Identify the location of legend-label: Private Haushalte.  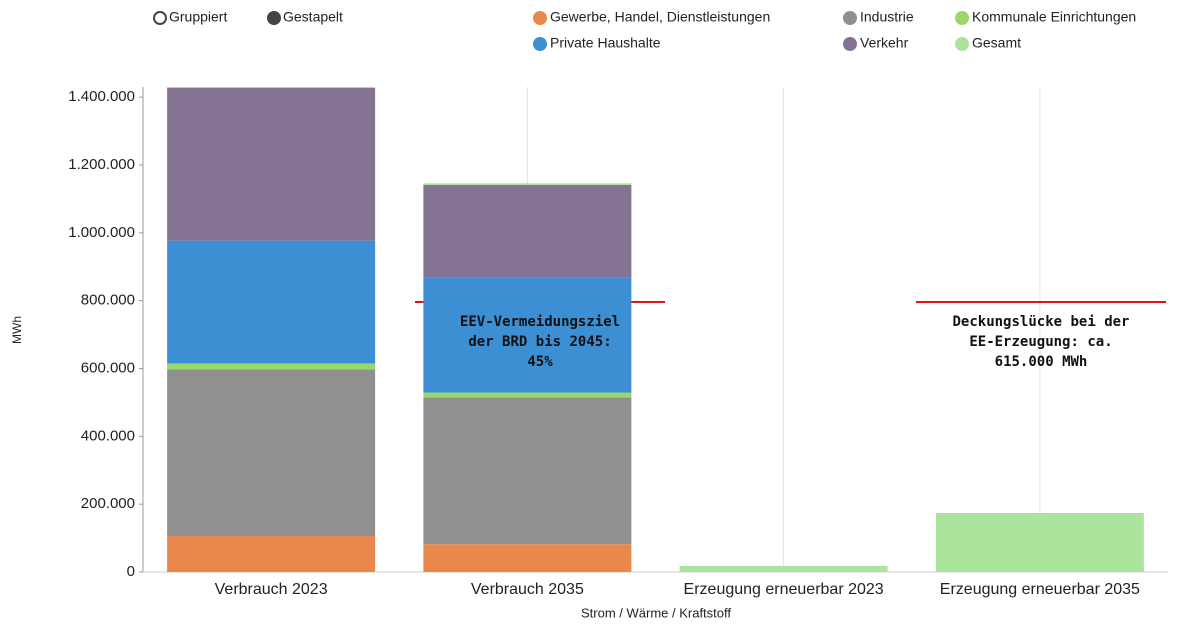
(605, 43).